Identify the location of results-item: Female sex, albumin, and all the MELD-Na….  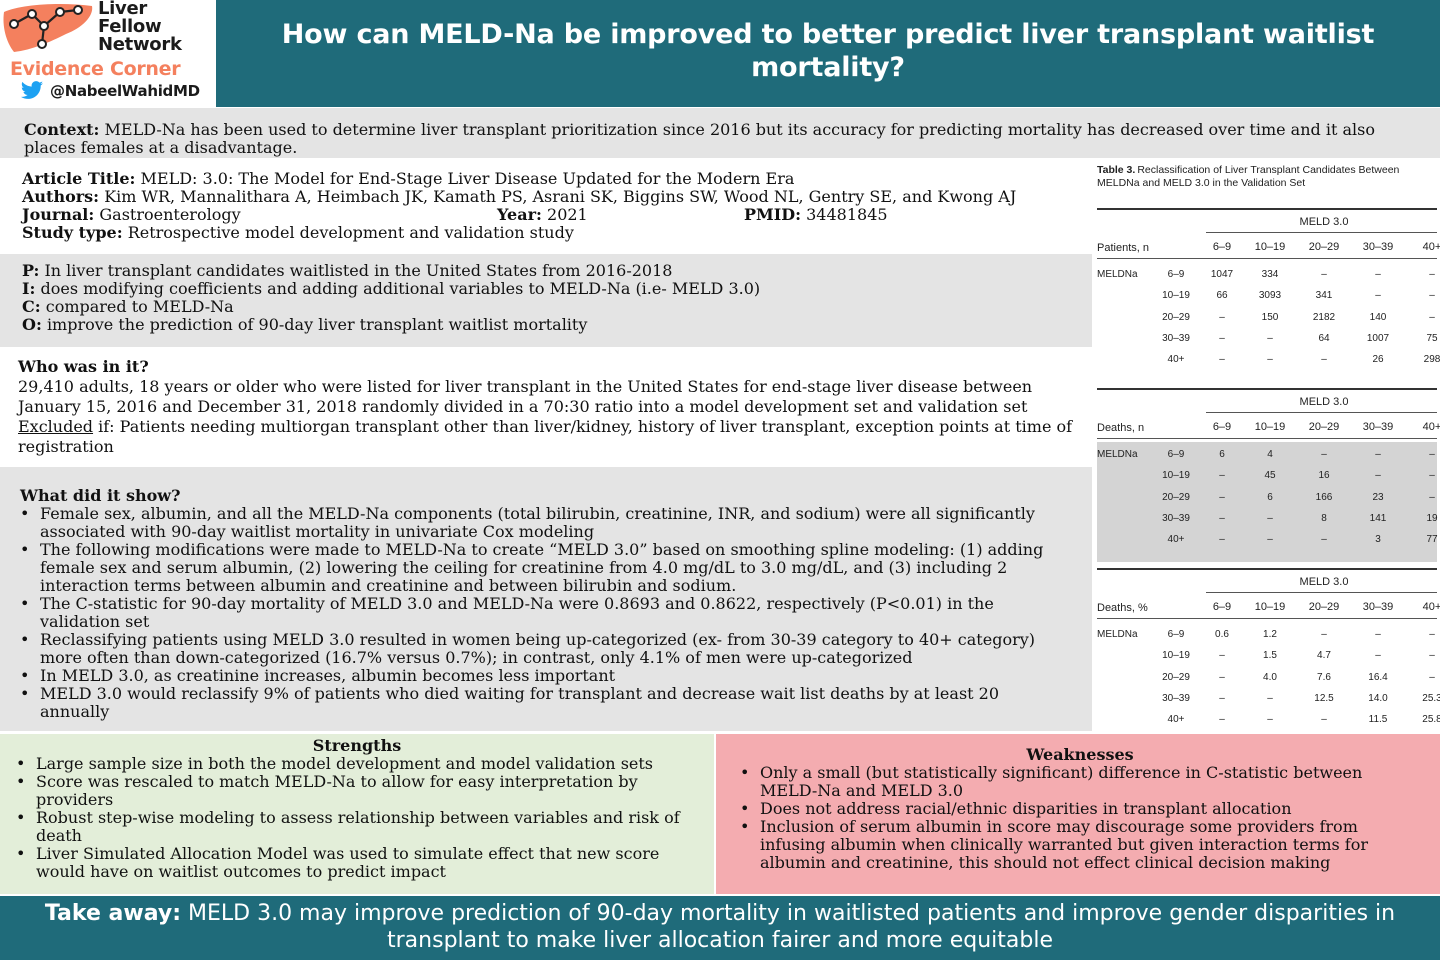
(546, 523).